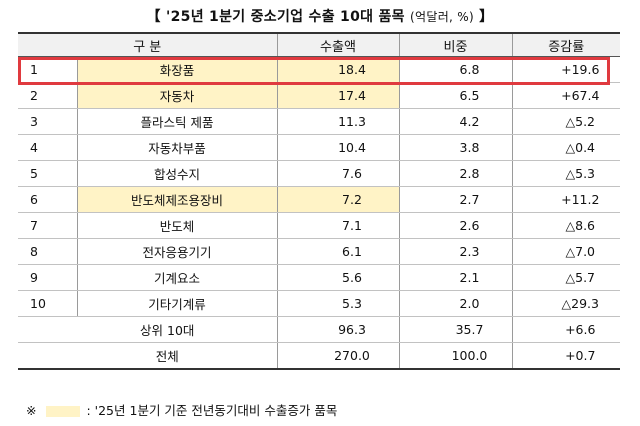 Image resolution: width=640 pixels, height=426 pixels. What do you see at coordinates (48, 251) in the screenshot?
I see `rank-cell: 8` at bounding box center [48, 251].